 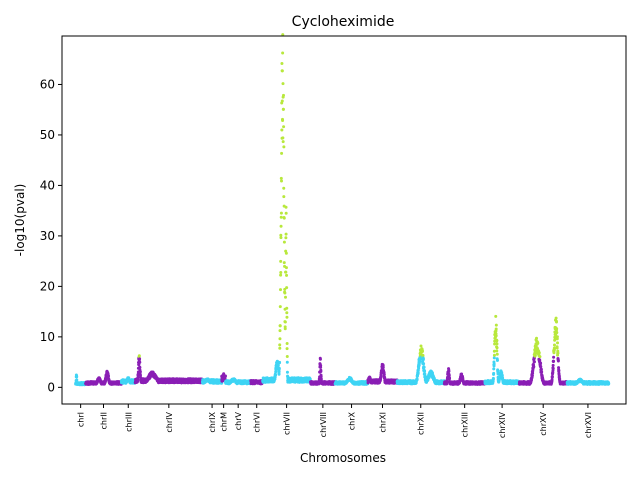 I want to click on series-chrix, so click(x=212, y=381).